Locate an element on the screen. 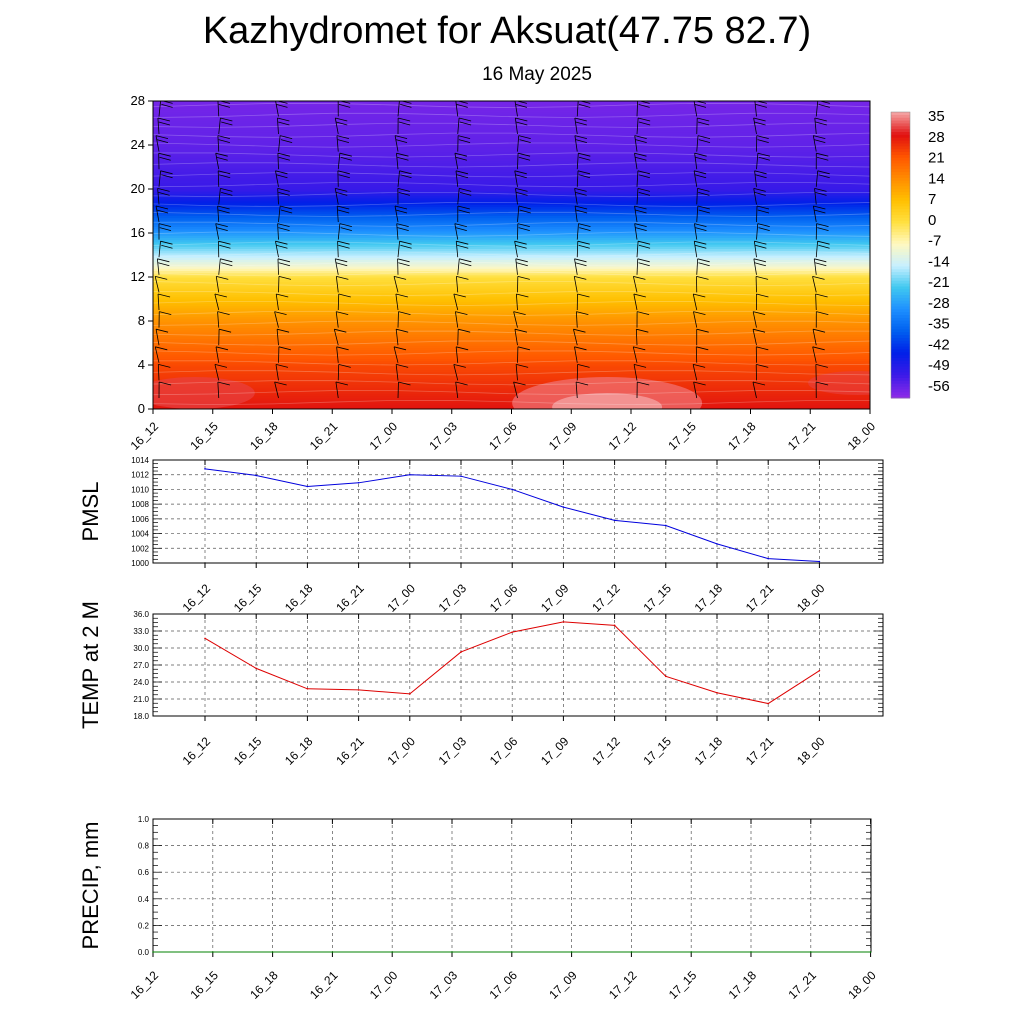 The height and width of the screenshot is (1024, 1024). x-tick-label: 16_21 is located at coordinates (324, 436).